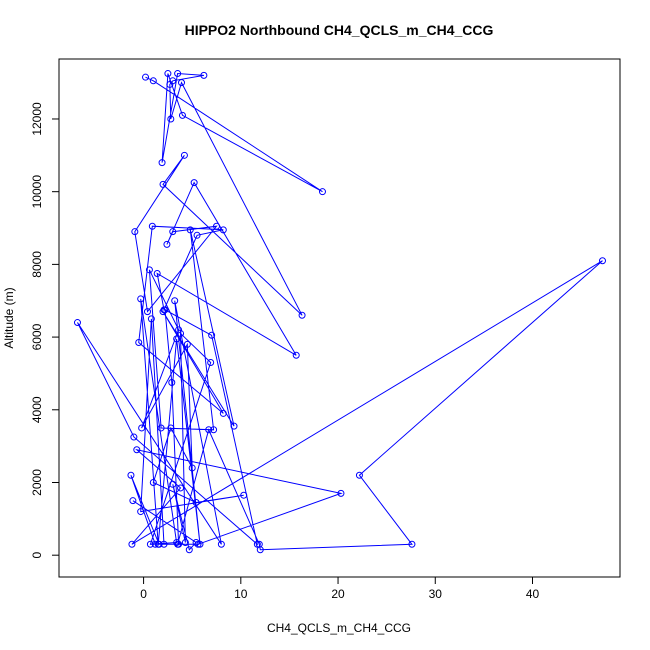  What do you see at coordinates (436, 594) in the screenshot?
I see `x-tick-label: 30` at bounding box center [436, 594].